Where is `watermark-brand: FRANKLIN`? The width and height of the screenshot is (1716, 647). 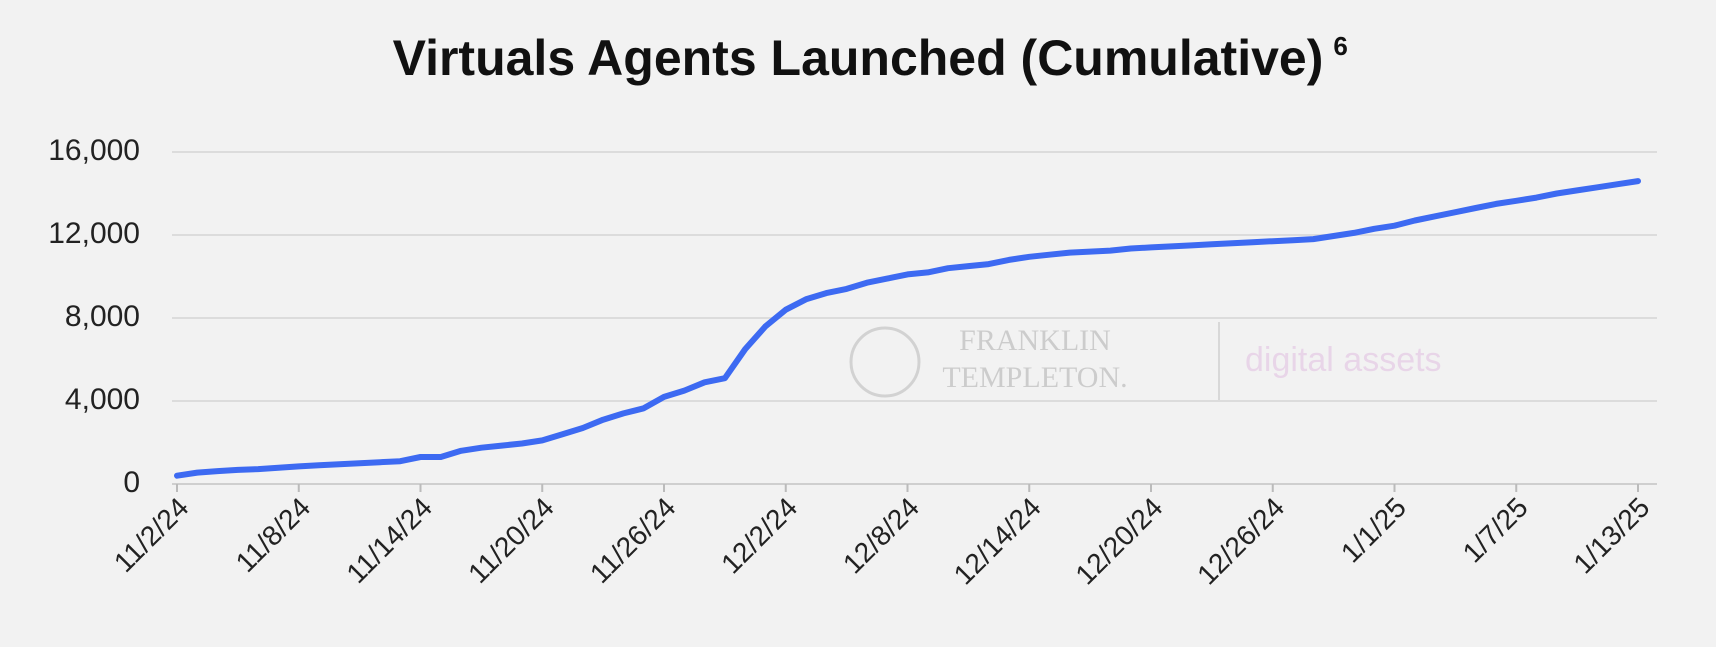
watermark-brand: FRANKLIN is located at coordinates (1035, 340).